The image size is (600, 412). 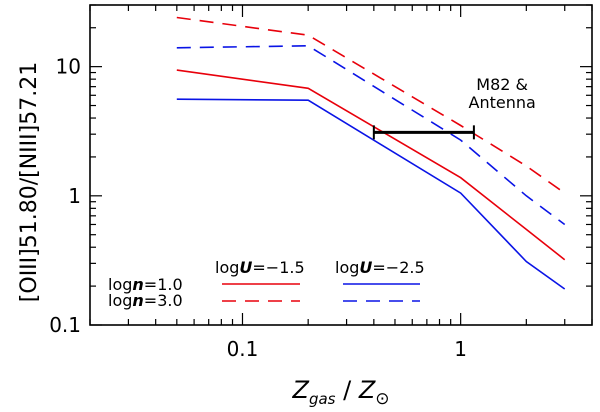 I want to click on x-tick-label: 0.1, so click(x=243, y=349).